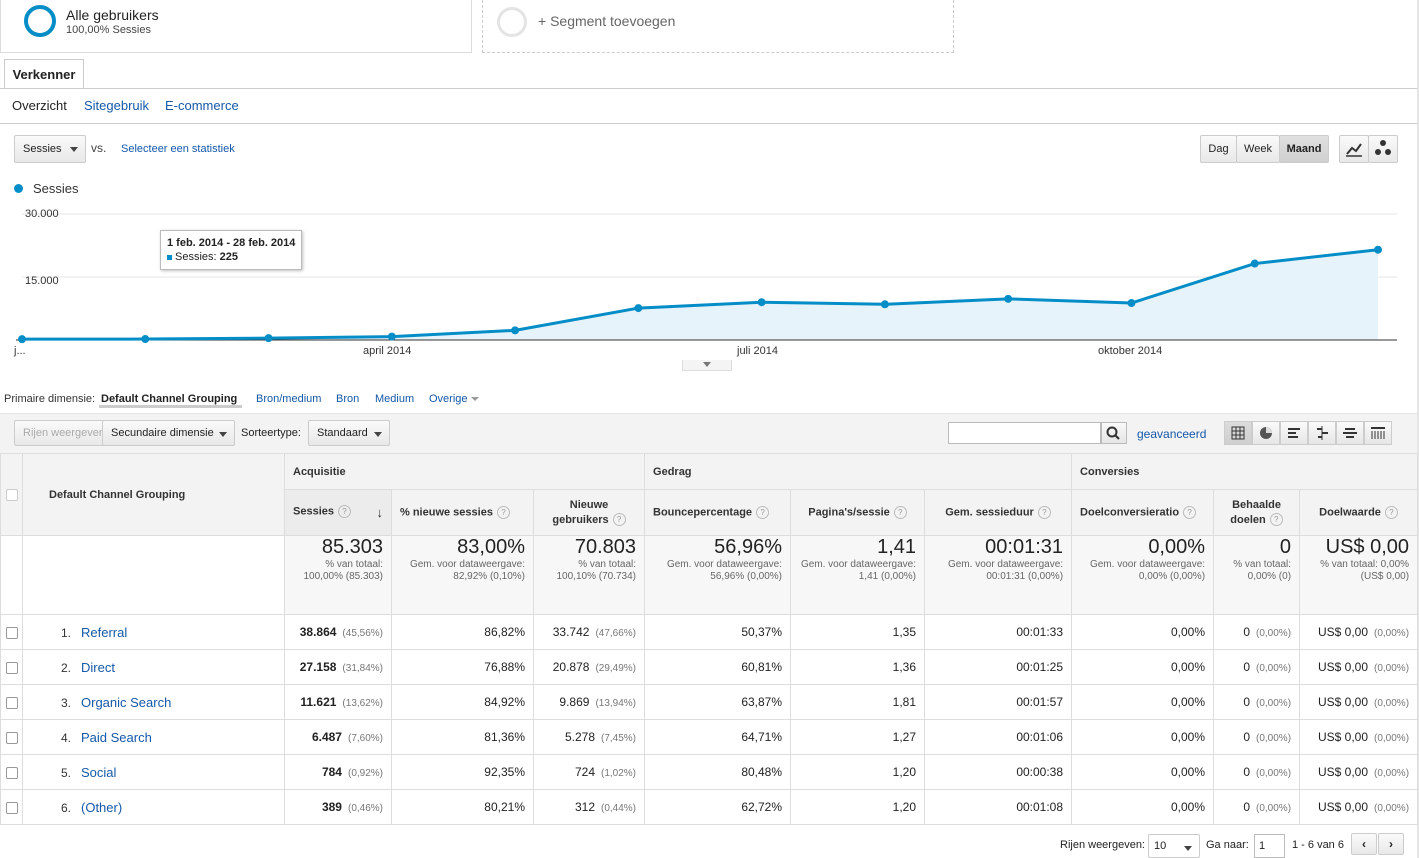  What do you see at coordinates (349, 433) in the screenshot?
I see `sort-type-select: Standaard` at bounding box center [349, 433].